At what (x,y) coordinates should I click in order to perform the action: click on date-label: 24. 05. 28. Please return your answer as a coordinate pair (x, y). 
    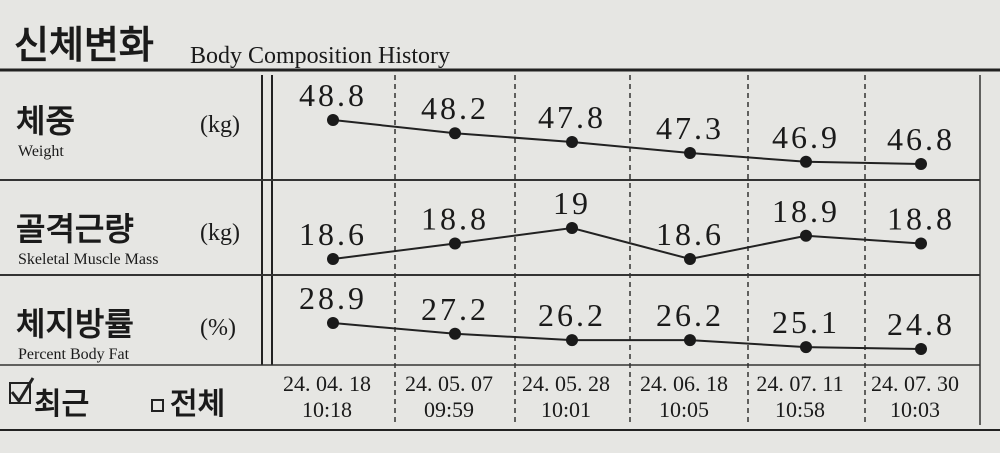
    Looking at the image, I should click on (566, 383).